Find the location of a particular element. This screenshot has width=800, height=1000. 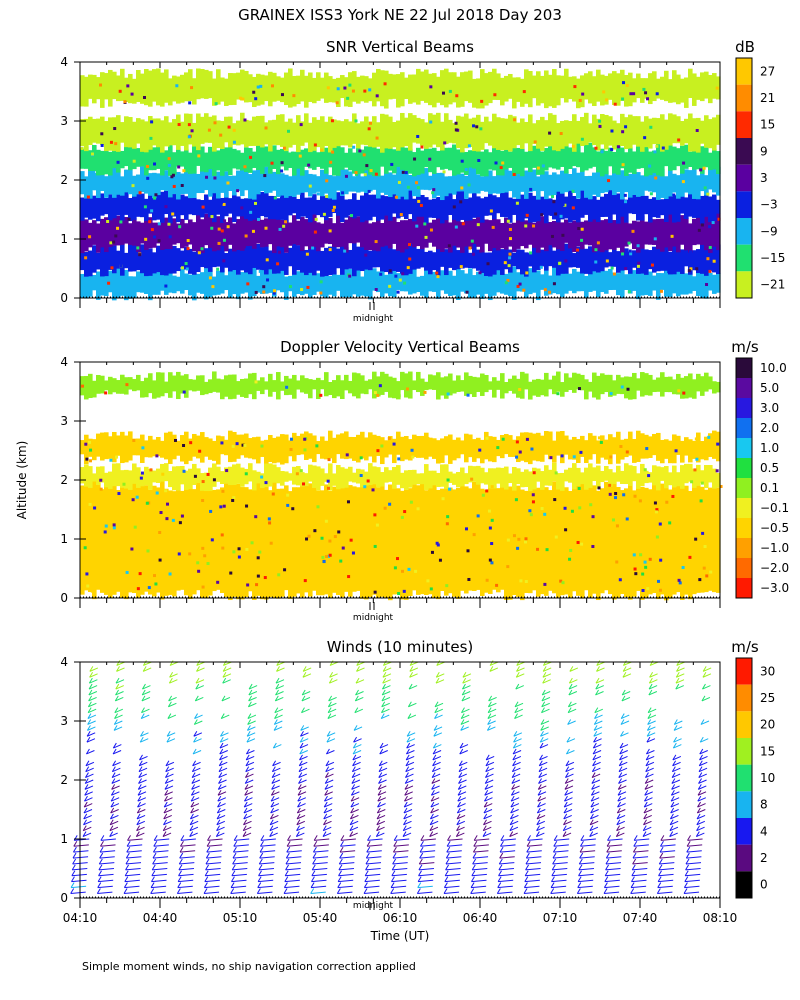

y-tick-label: 4 is located at coordinates (64, 662).